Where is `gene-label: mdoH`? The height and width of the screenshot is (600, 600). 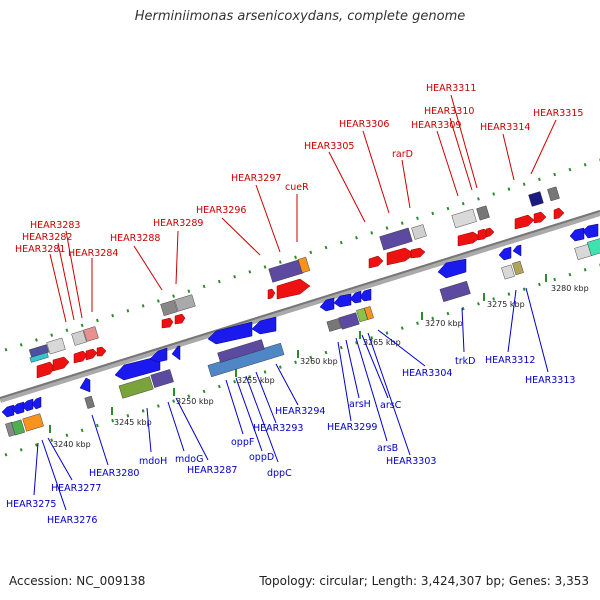 gene-label: mdoH is located at coordinates (153, 461).